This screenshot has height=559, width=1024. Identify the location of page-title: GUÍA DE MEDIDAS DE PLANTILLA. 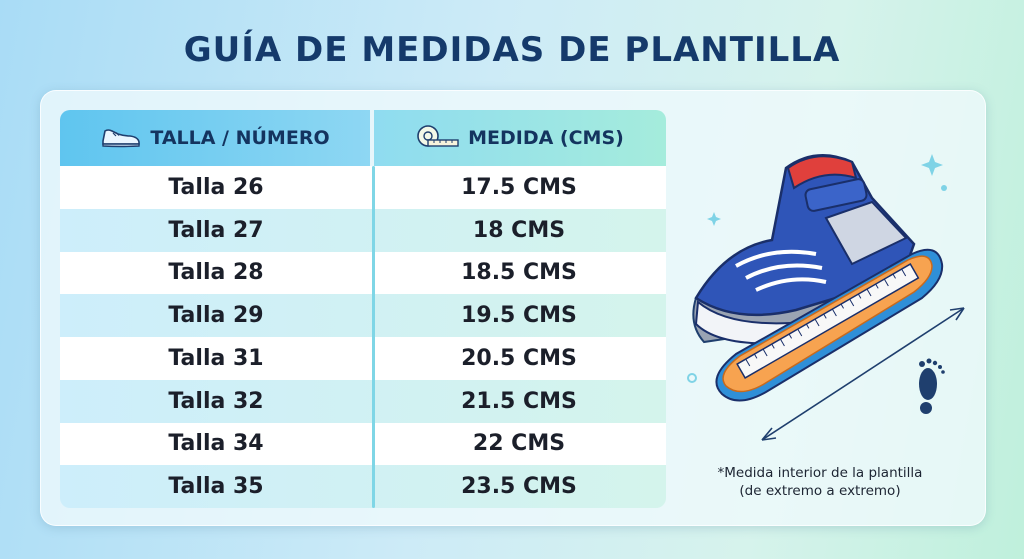
(512, 50).